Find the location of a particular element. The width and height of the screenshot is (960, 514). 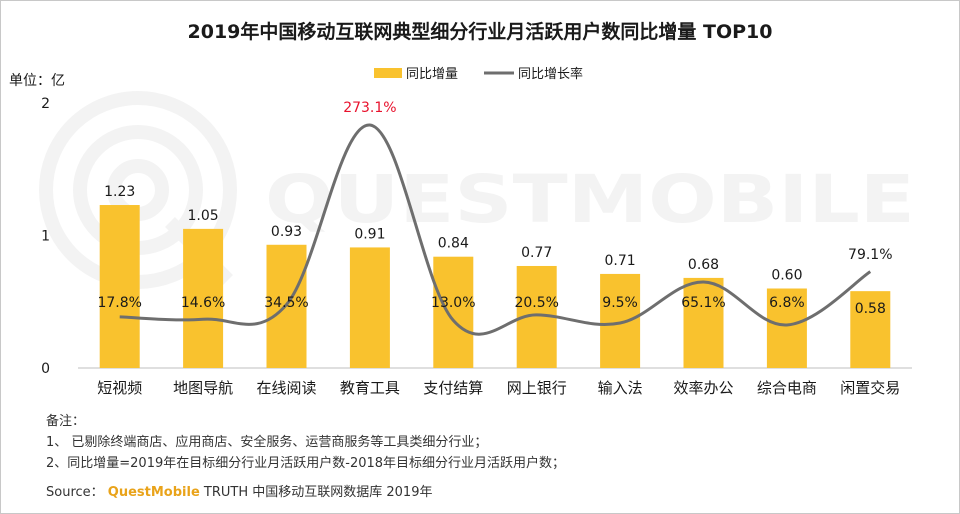

bar-value-label: 1.23 is located at coordinates (119, 192).